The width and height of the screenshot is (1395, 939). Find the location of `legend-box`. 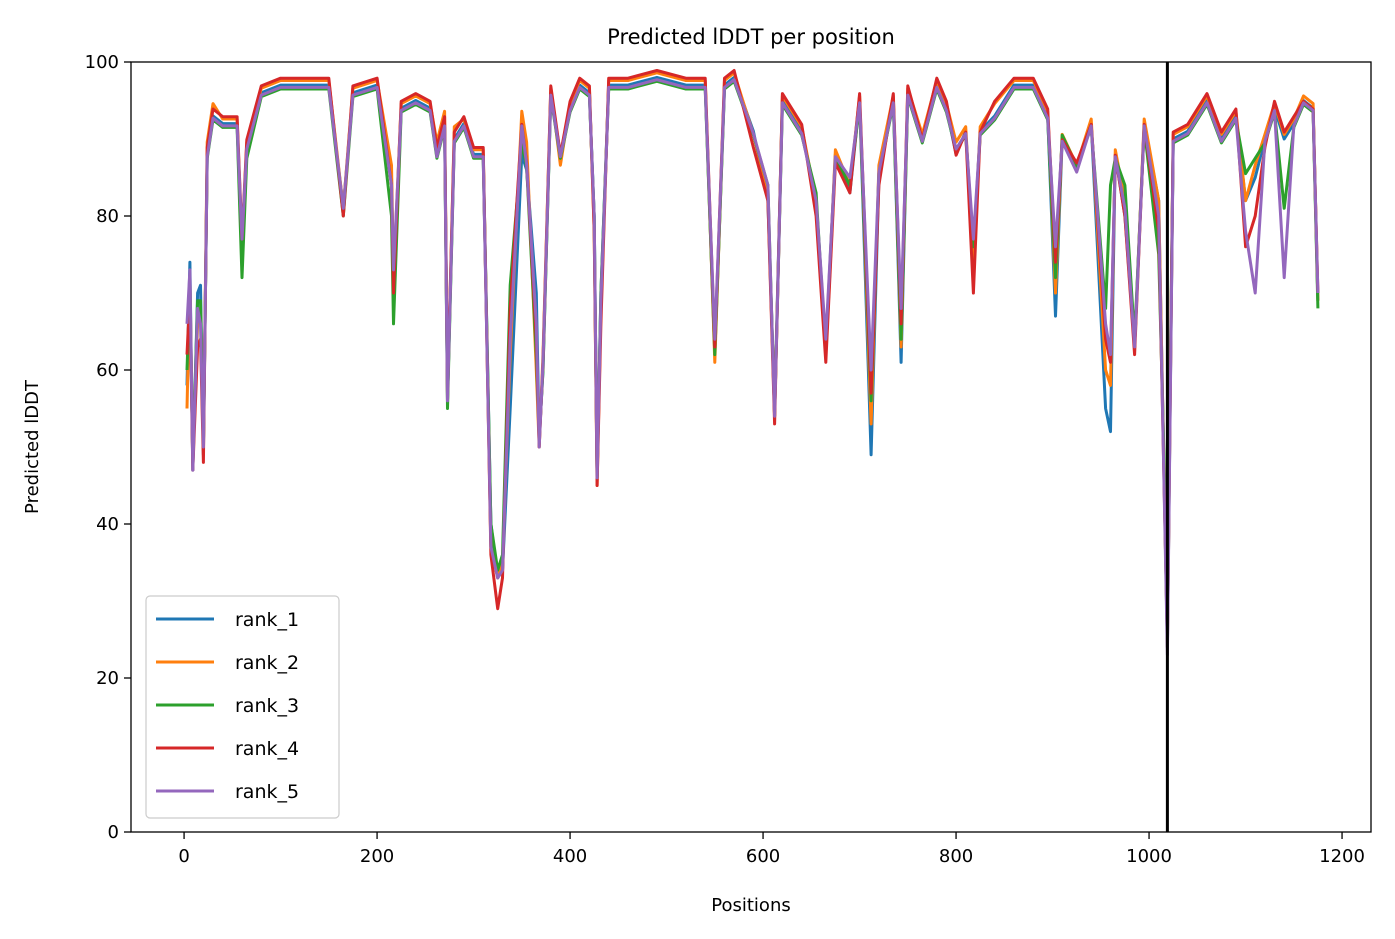

legend-box is located at coordinates (242, 707).